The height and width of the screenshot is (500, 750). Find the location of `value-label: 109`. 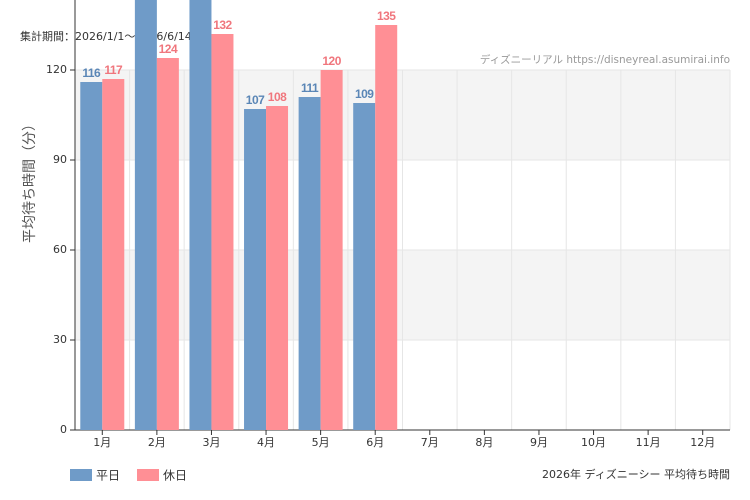

value-label: 109 is located at coordinates (364, 94).